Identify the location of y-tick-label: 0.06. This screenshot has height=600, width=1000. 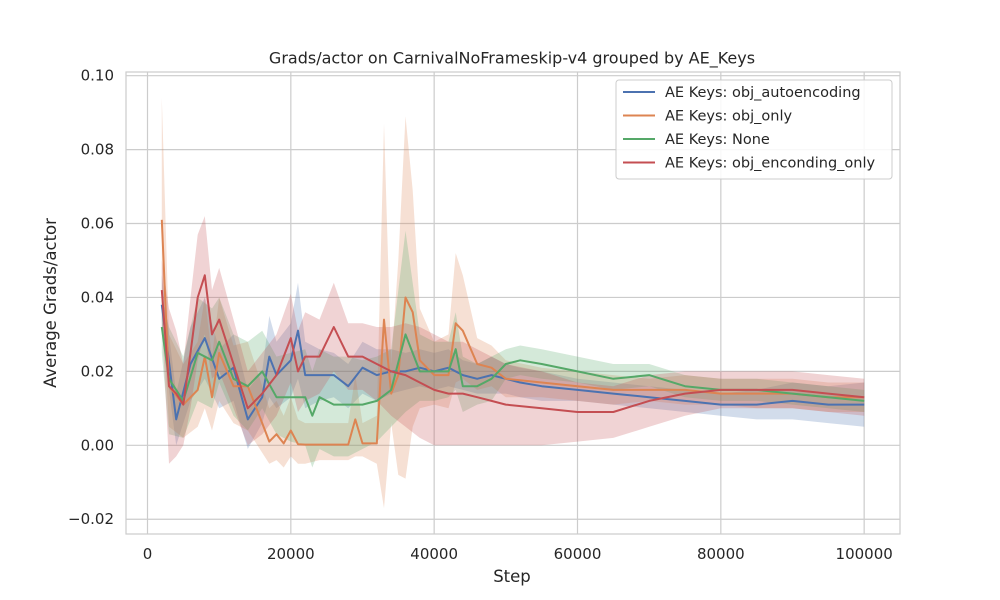
(97, 224).